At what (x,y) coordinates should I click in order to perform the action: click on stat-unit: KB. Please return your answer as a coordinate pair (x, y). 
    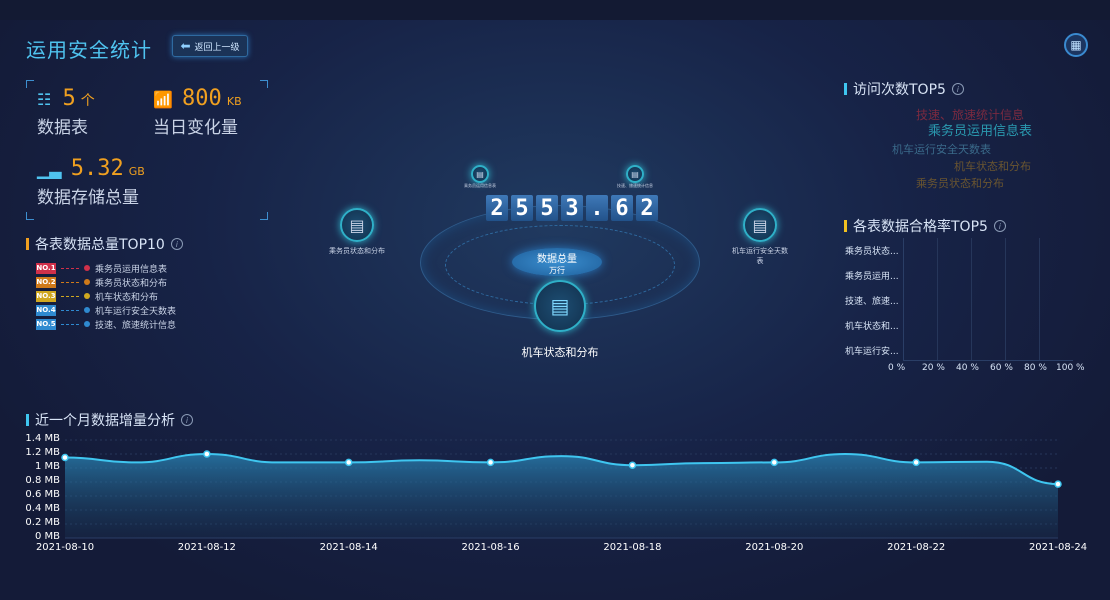
    Looking at the image, I should click on (234, 101).